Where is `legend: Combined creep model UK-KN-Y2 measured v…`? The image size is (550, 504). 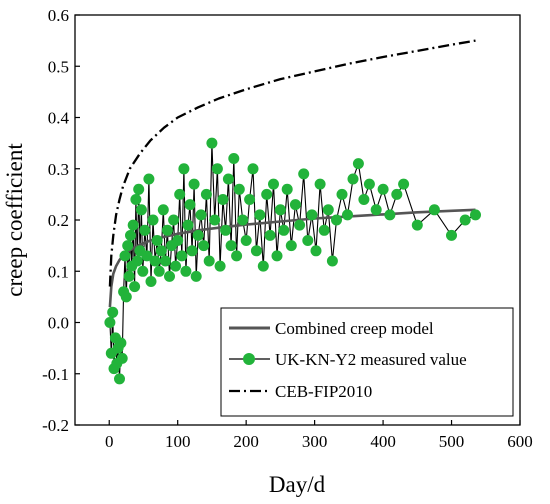 legend: Combined creep model UK-KN-Y2 measured v… is located at coordinates (367, 362).